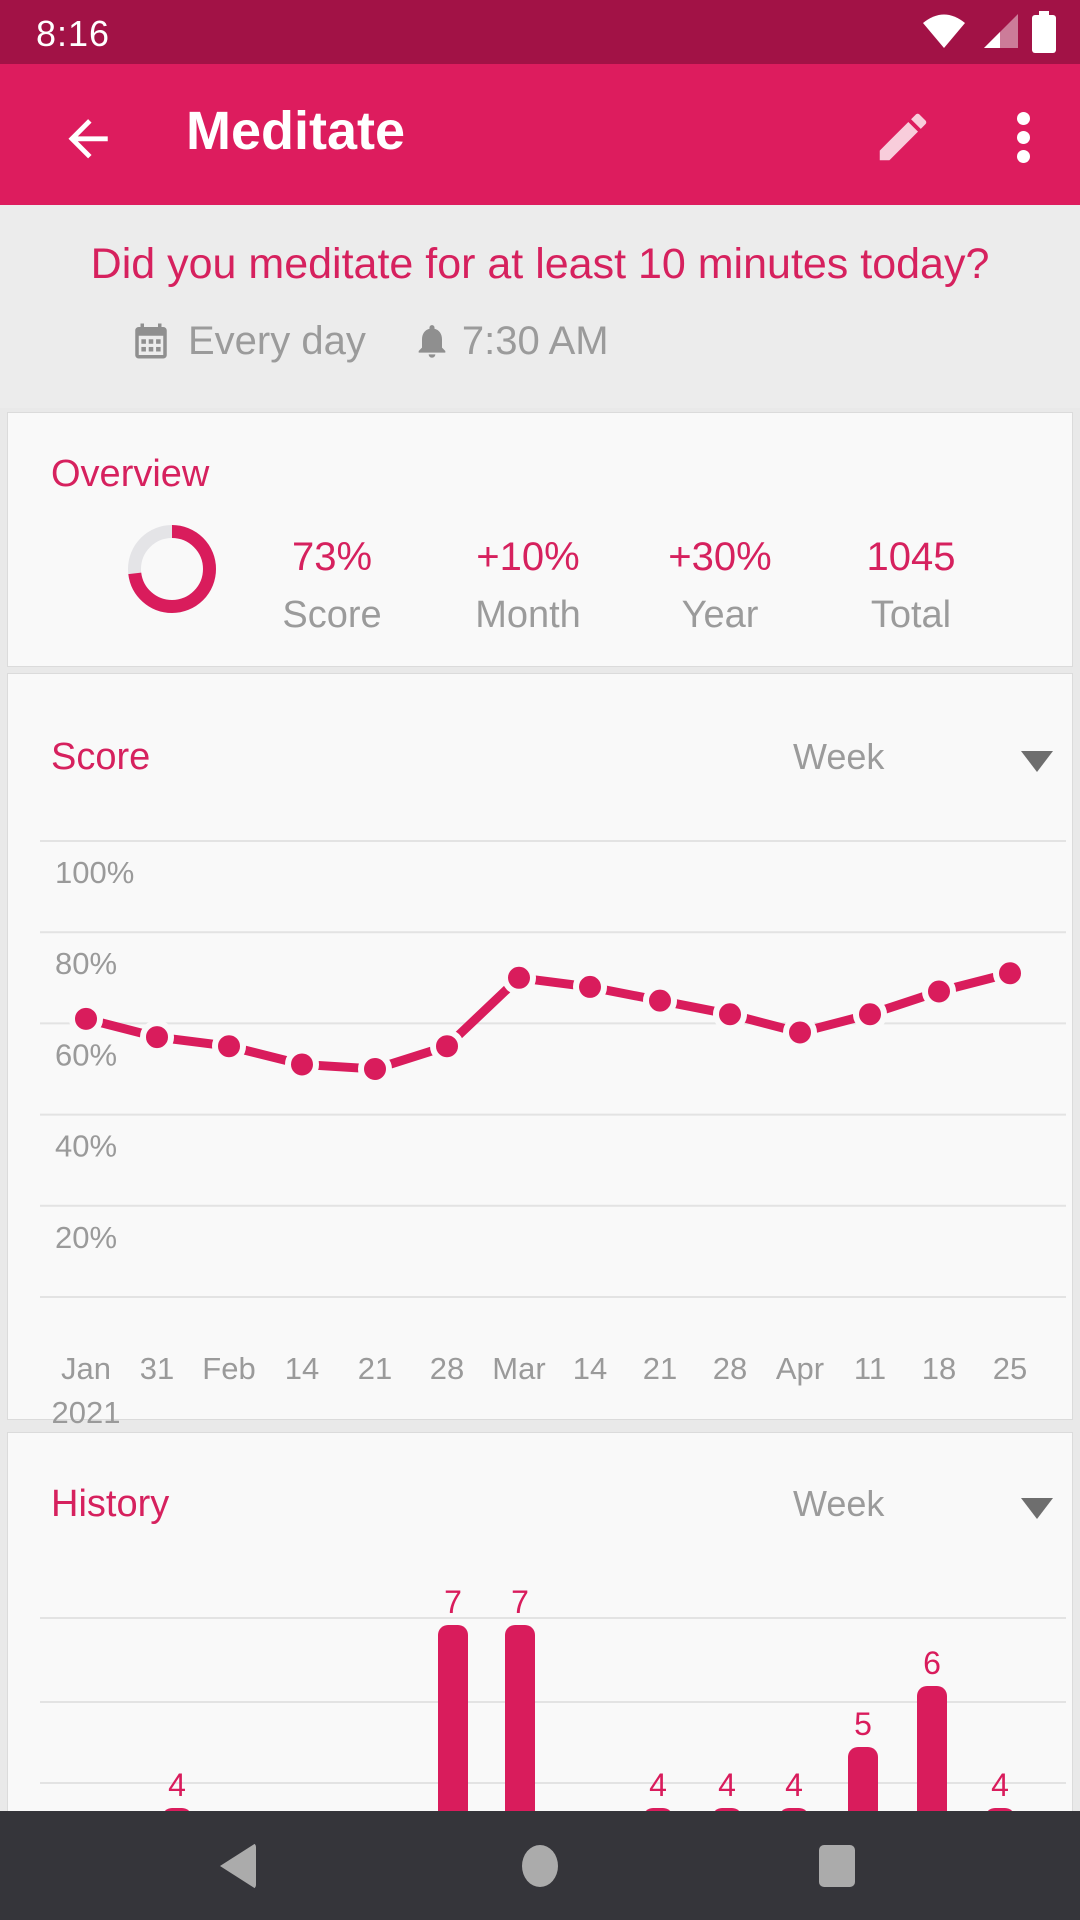  Describe the element at coordinates (86, 963) in the screenshot. I see `svg-text: 80%` at that location.